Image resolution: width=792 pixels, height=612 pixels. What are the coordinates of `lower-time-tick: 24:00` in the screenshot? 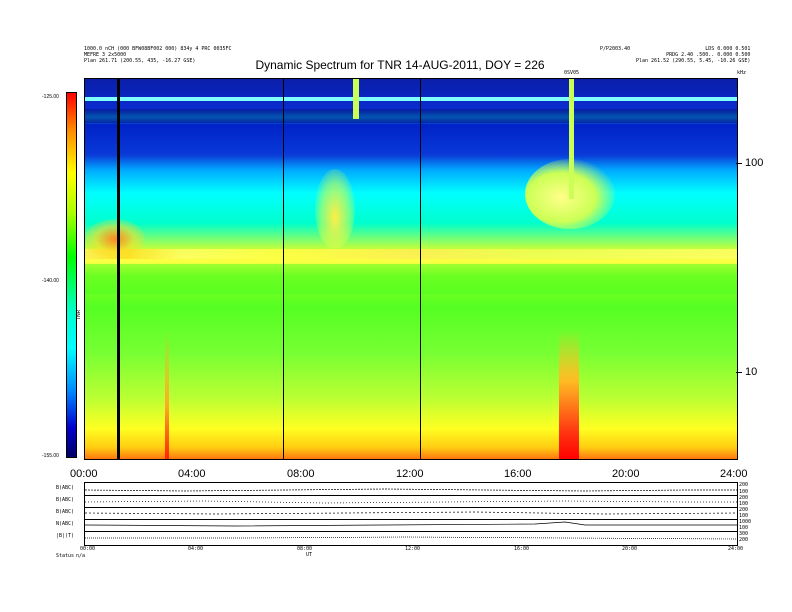 It's located at (736, 549).